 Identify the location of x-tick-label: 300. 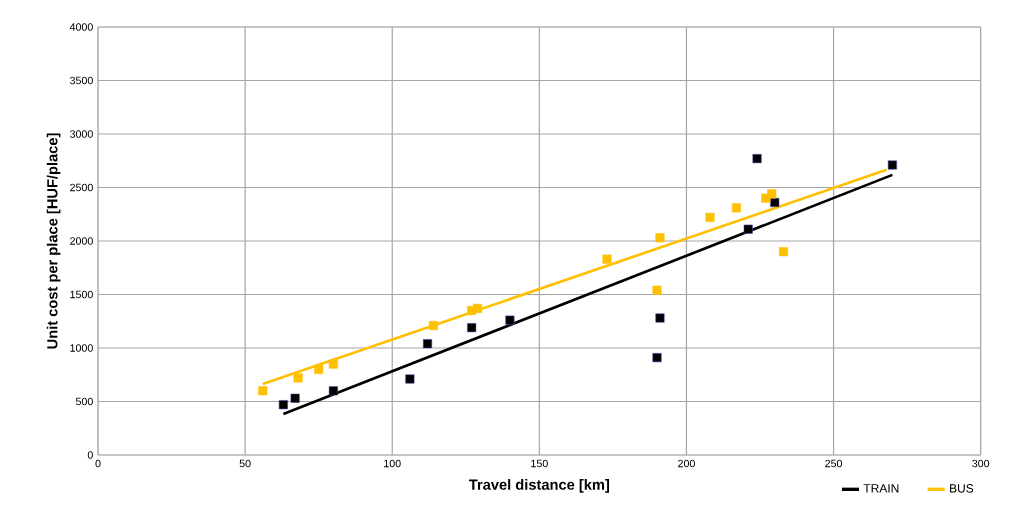
(981, 463).